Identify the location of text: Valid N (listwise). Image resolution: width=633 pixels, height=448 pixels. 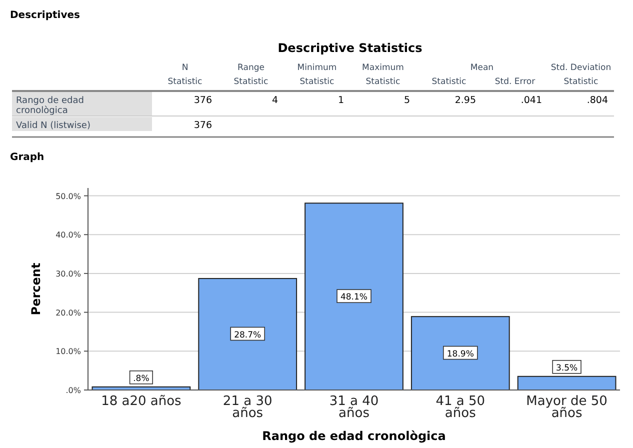
(53, 126).